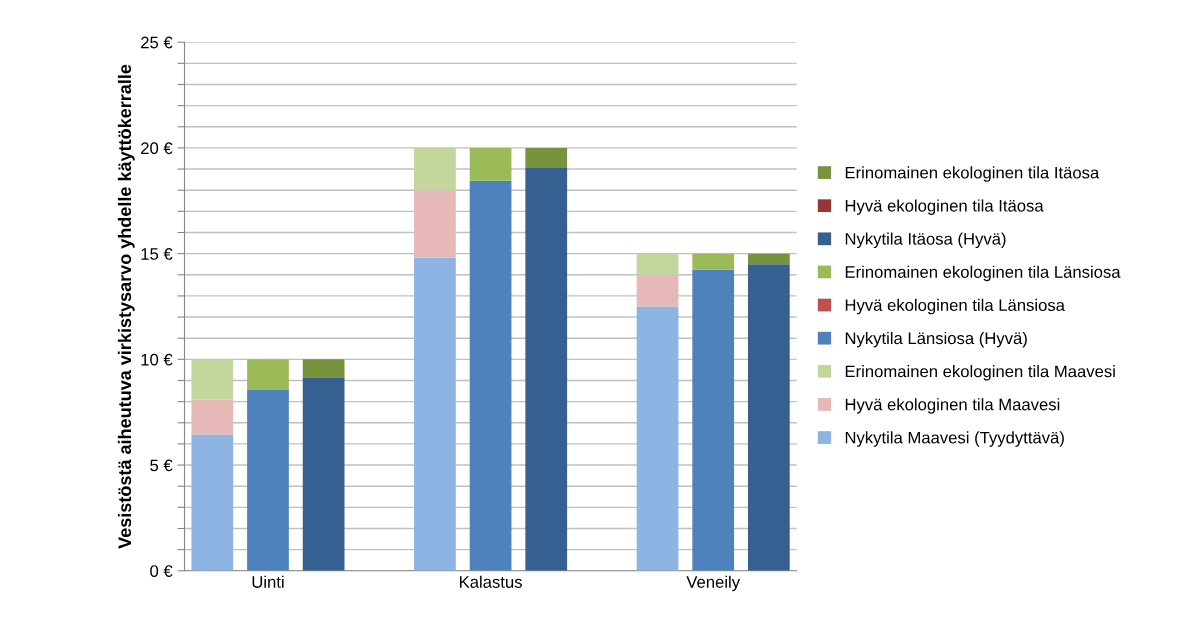  Describe the element at coordinates (157, 254) in the screenshot. I see `y-tick-label: 15 €` at that location.